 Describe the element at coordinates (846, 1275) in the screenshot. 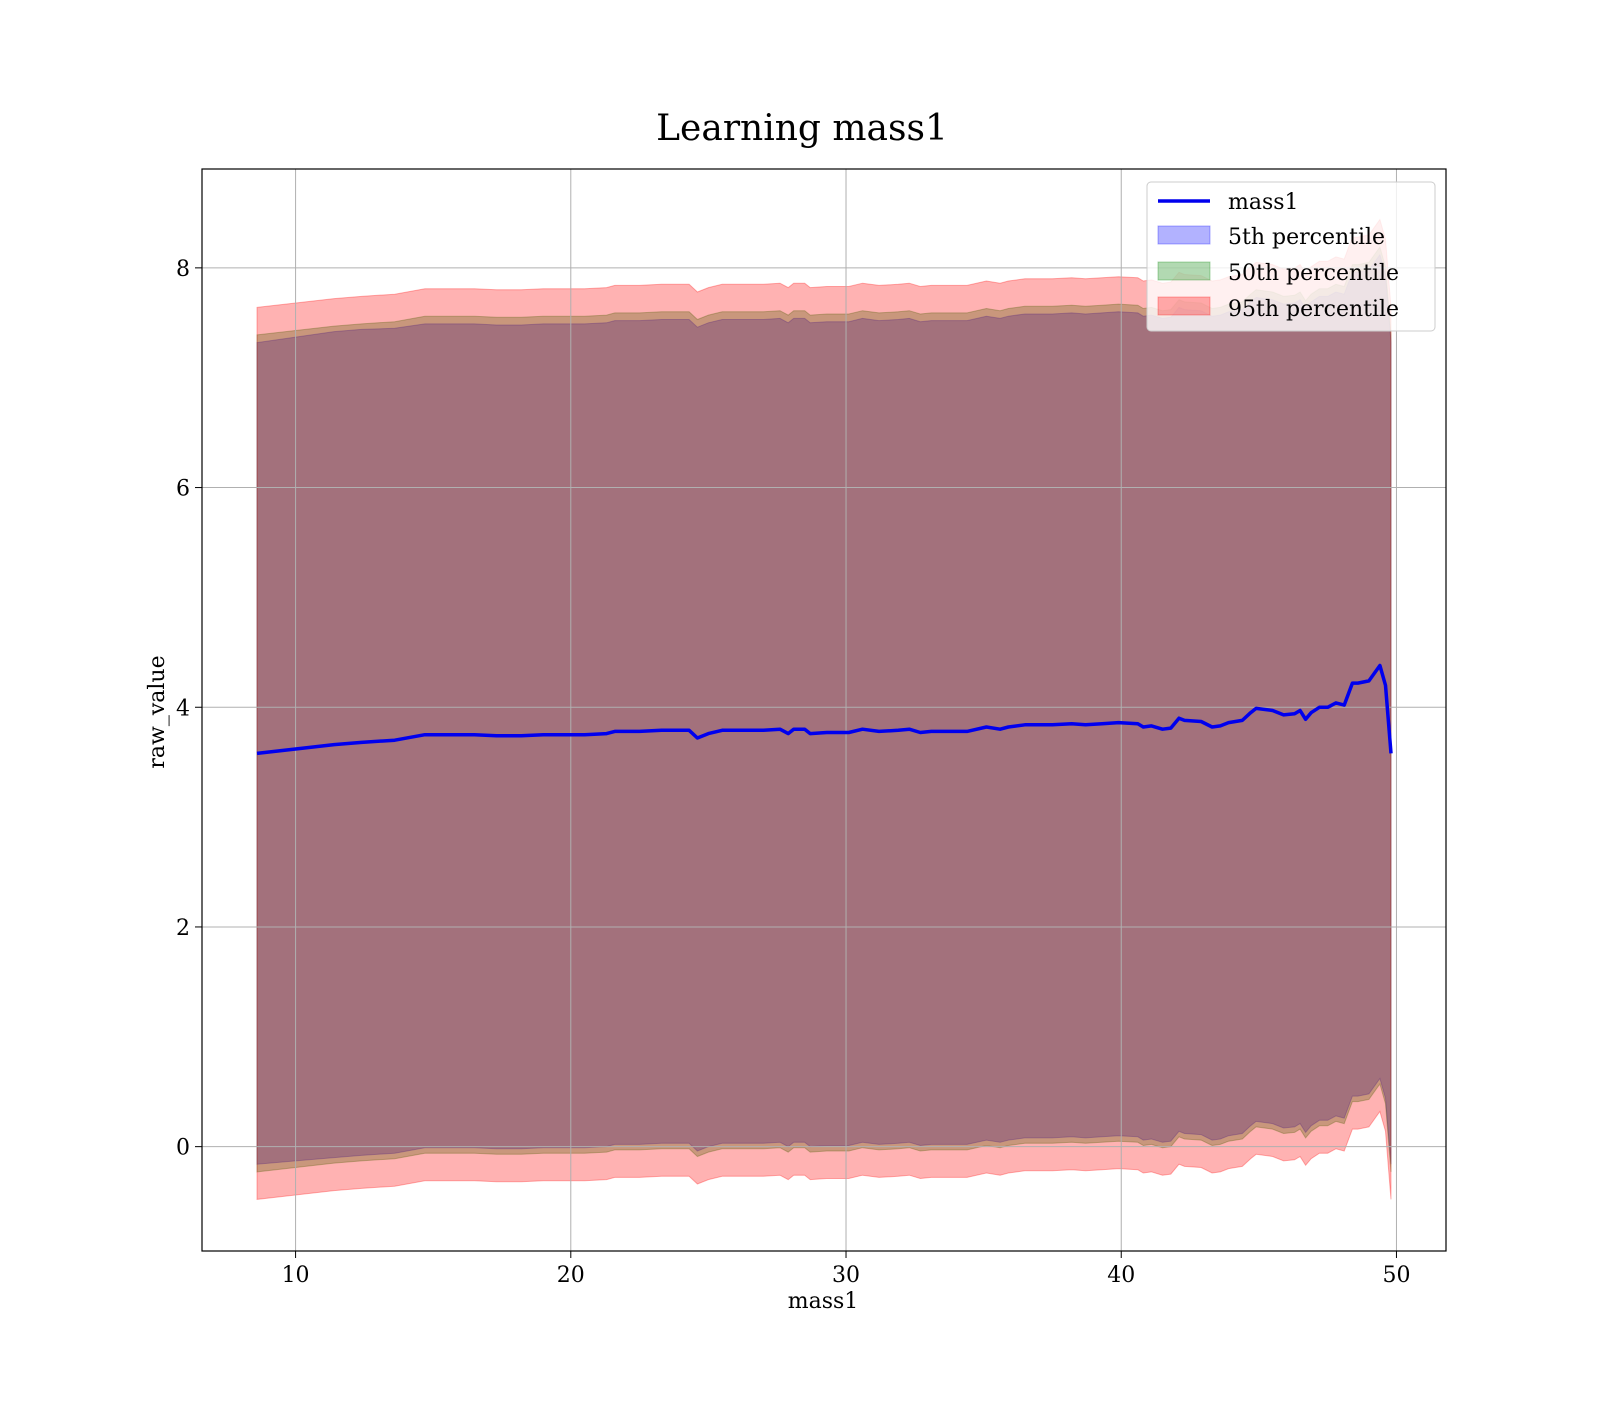

I see `x-tick-label: 30` at that location.